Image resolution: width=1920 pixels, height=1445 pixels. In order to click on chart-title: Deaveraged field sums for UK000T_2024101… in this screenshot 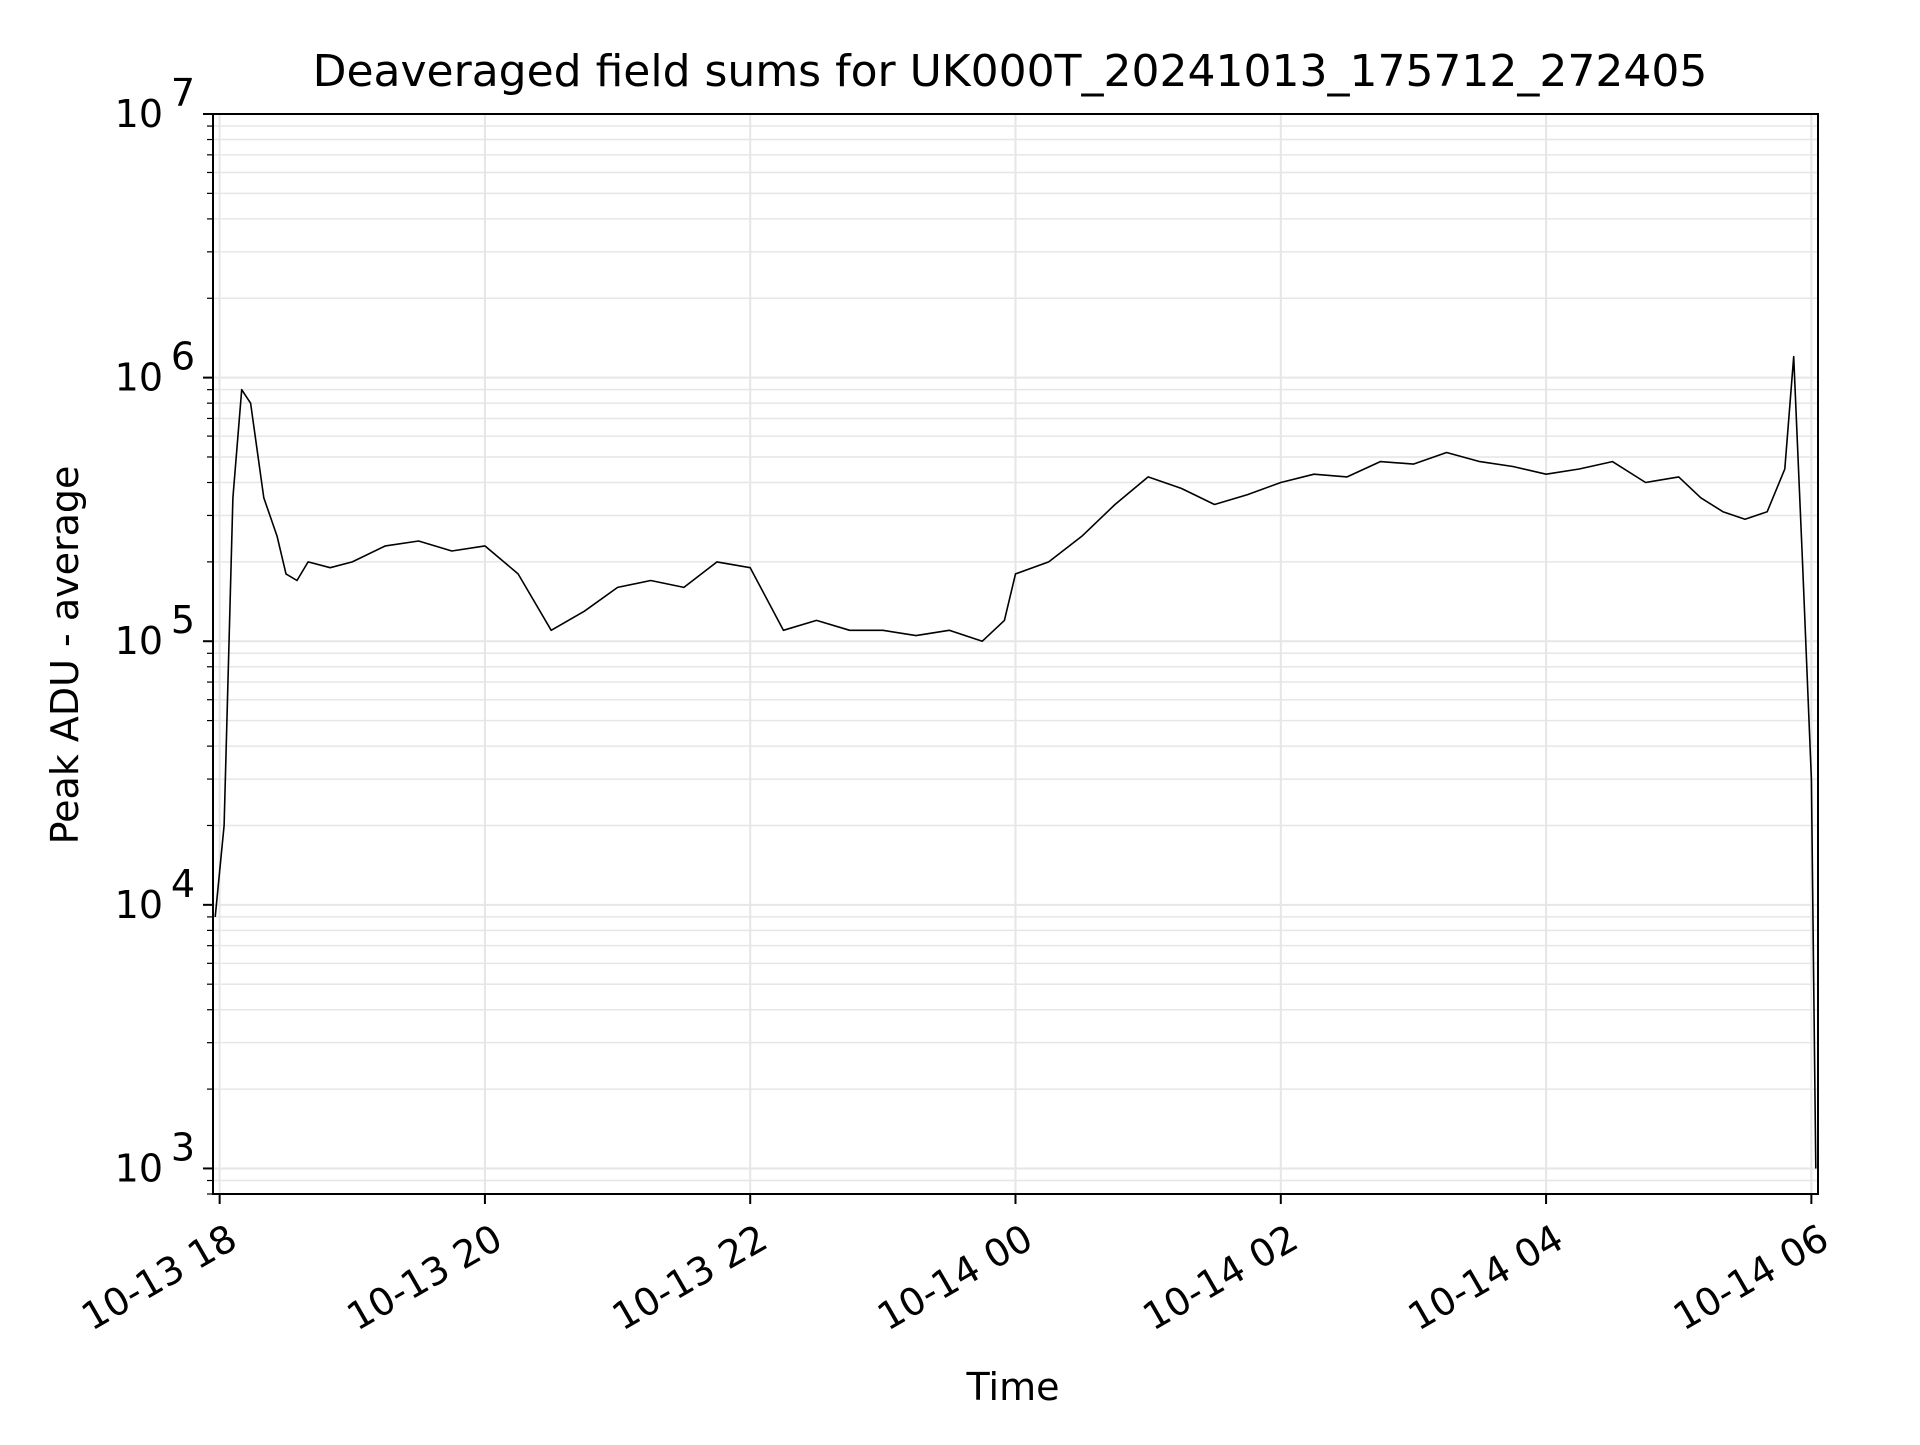, I will do `click(1010, 71)`.